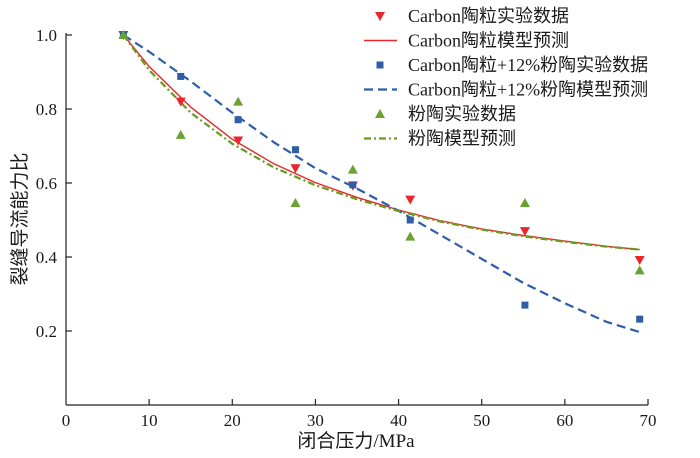 This screenshot has width=700, height=458. I want to click on y-tick-label: 0.2, so click(46, 331).